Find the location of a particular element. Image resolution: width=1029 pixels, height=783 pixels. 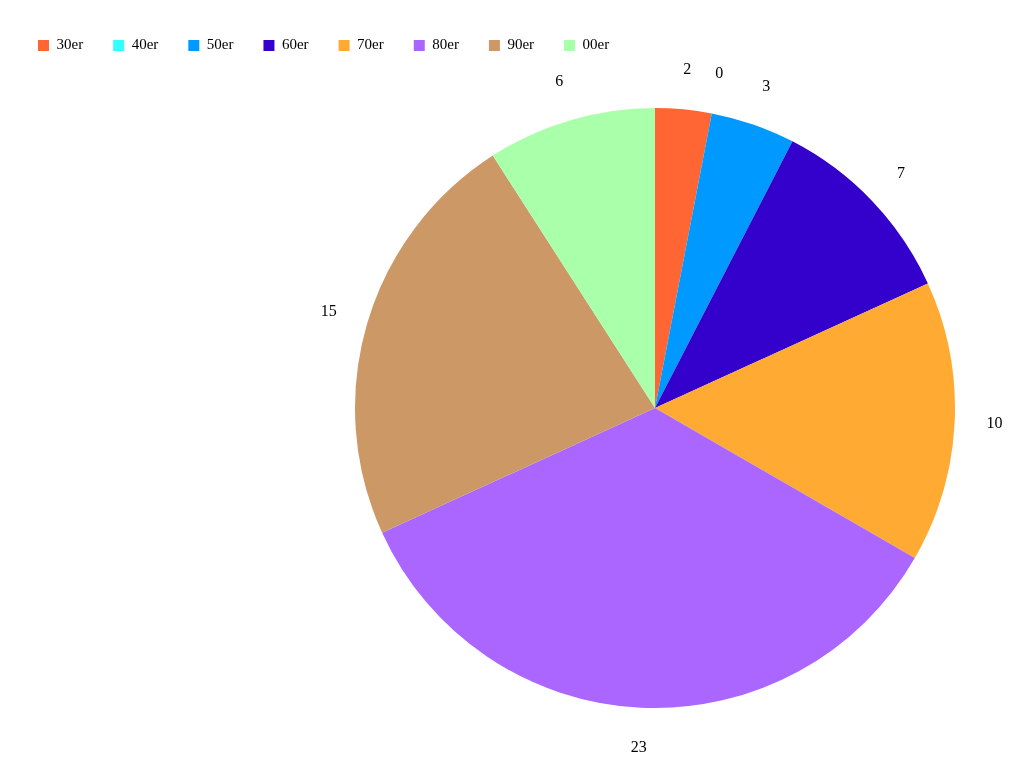

legend-label: 30er is located at coordinates (70, 44).